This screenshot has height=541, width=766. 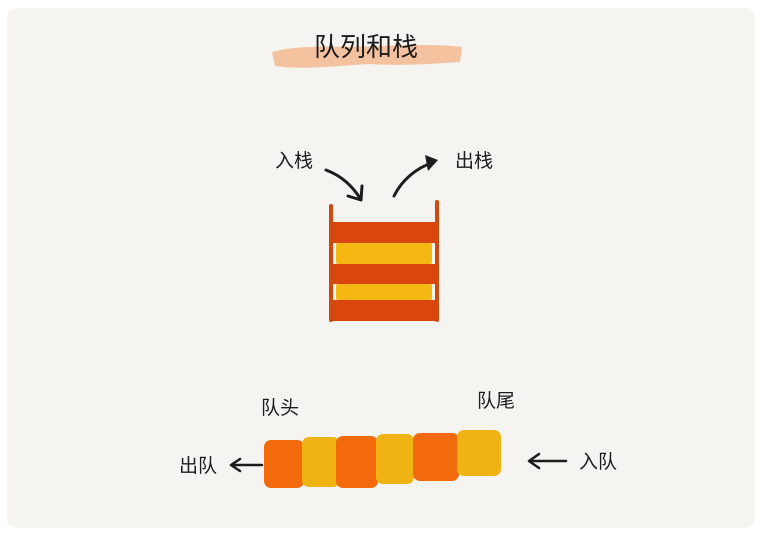 What do you see at coordinates (366, 48) in the screenshot?
I see `title: 队列和栈` at bounding box center [366, 48].